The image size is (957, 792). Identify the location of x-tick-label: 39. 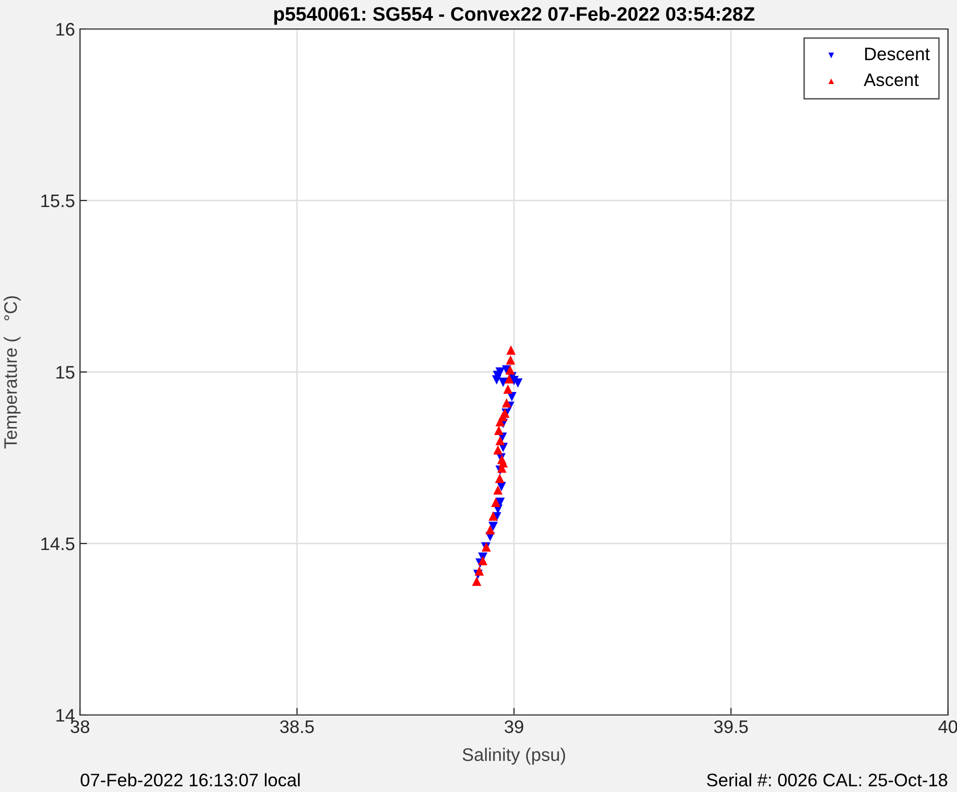
(514, 727).